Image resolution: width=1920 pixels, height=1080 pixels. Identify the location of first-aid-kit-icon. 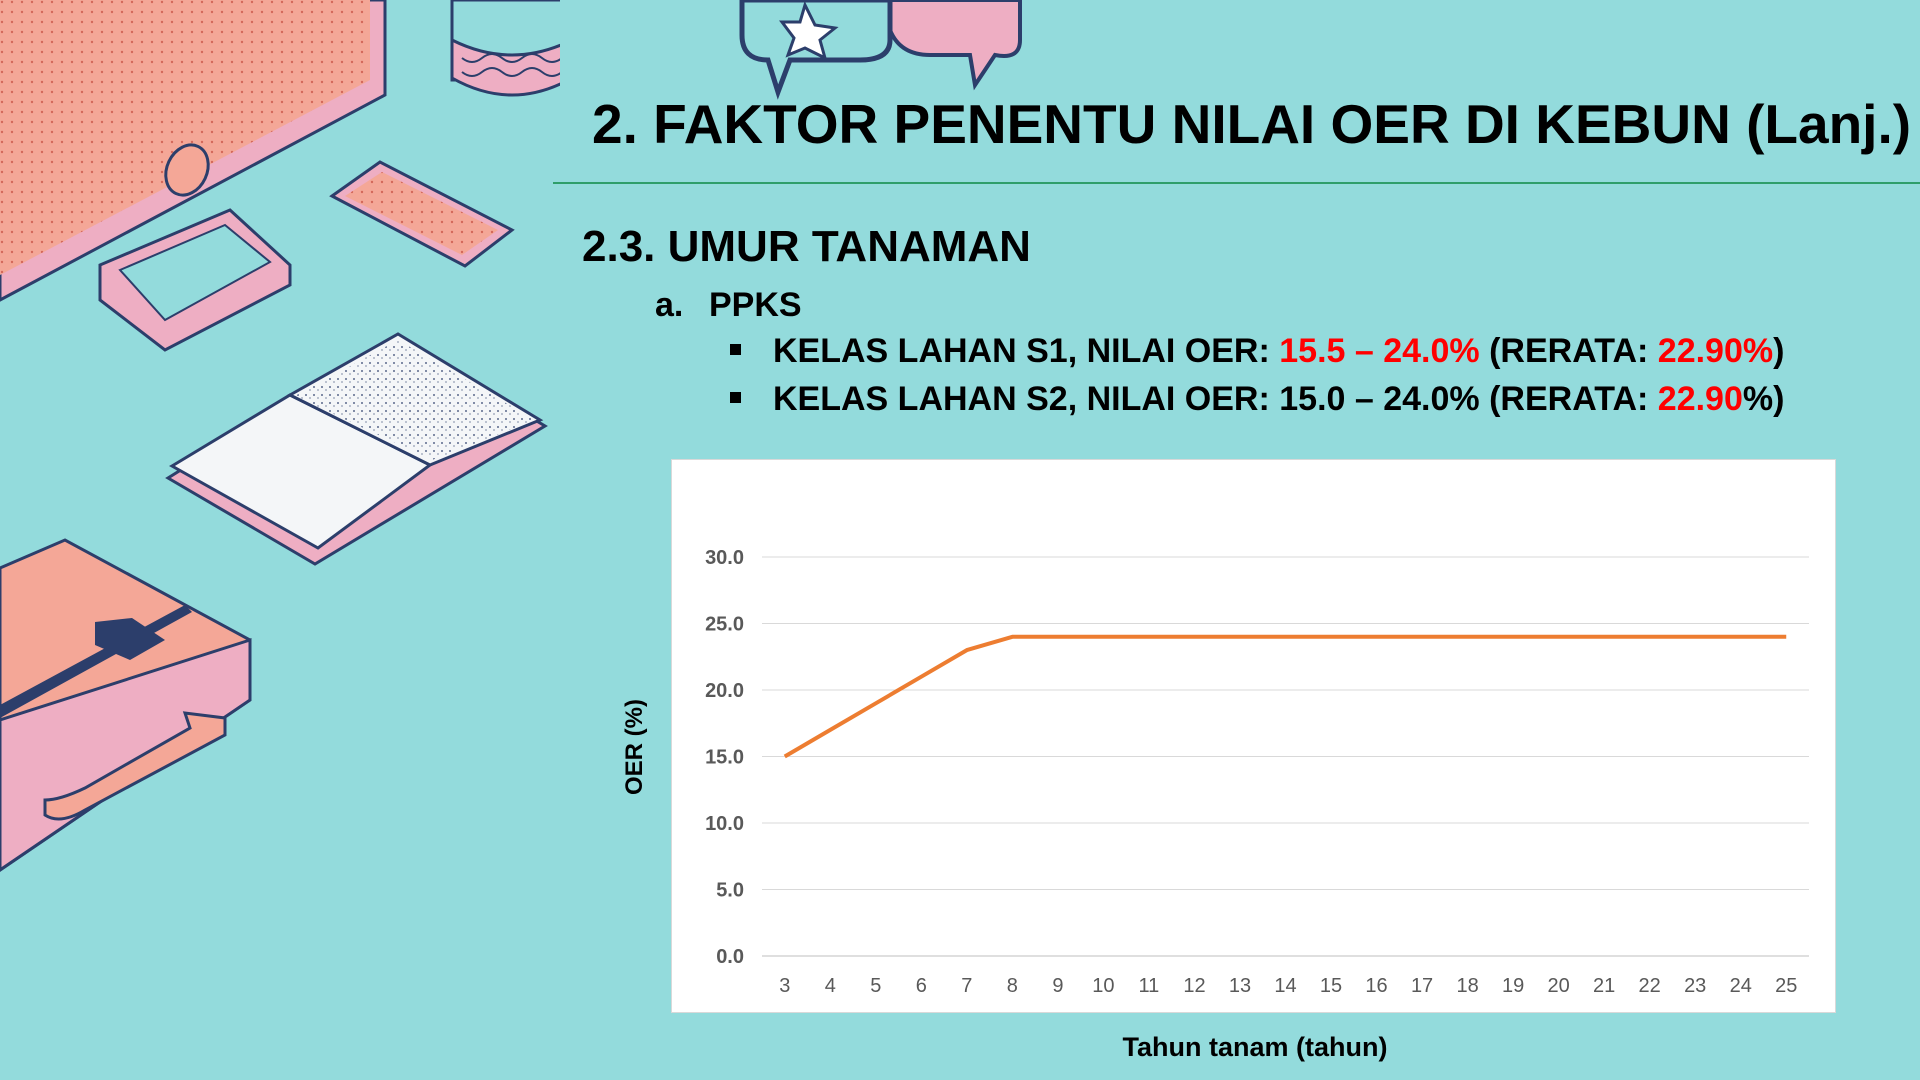
(126, 705).